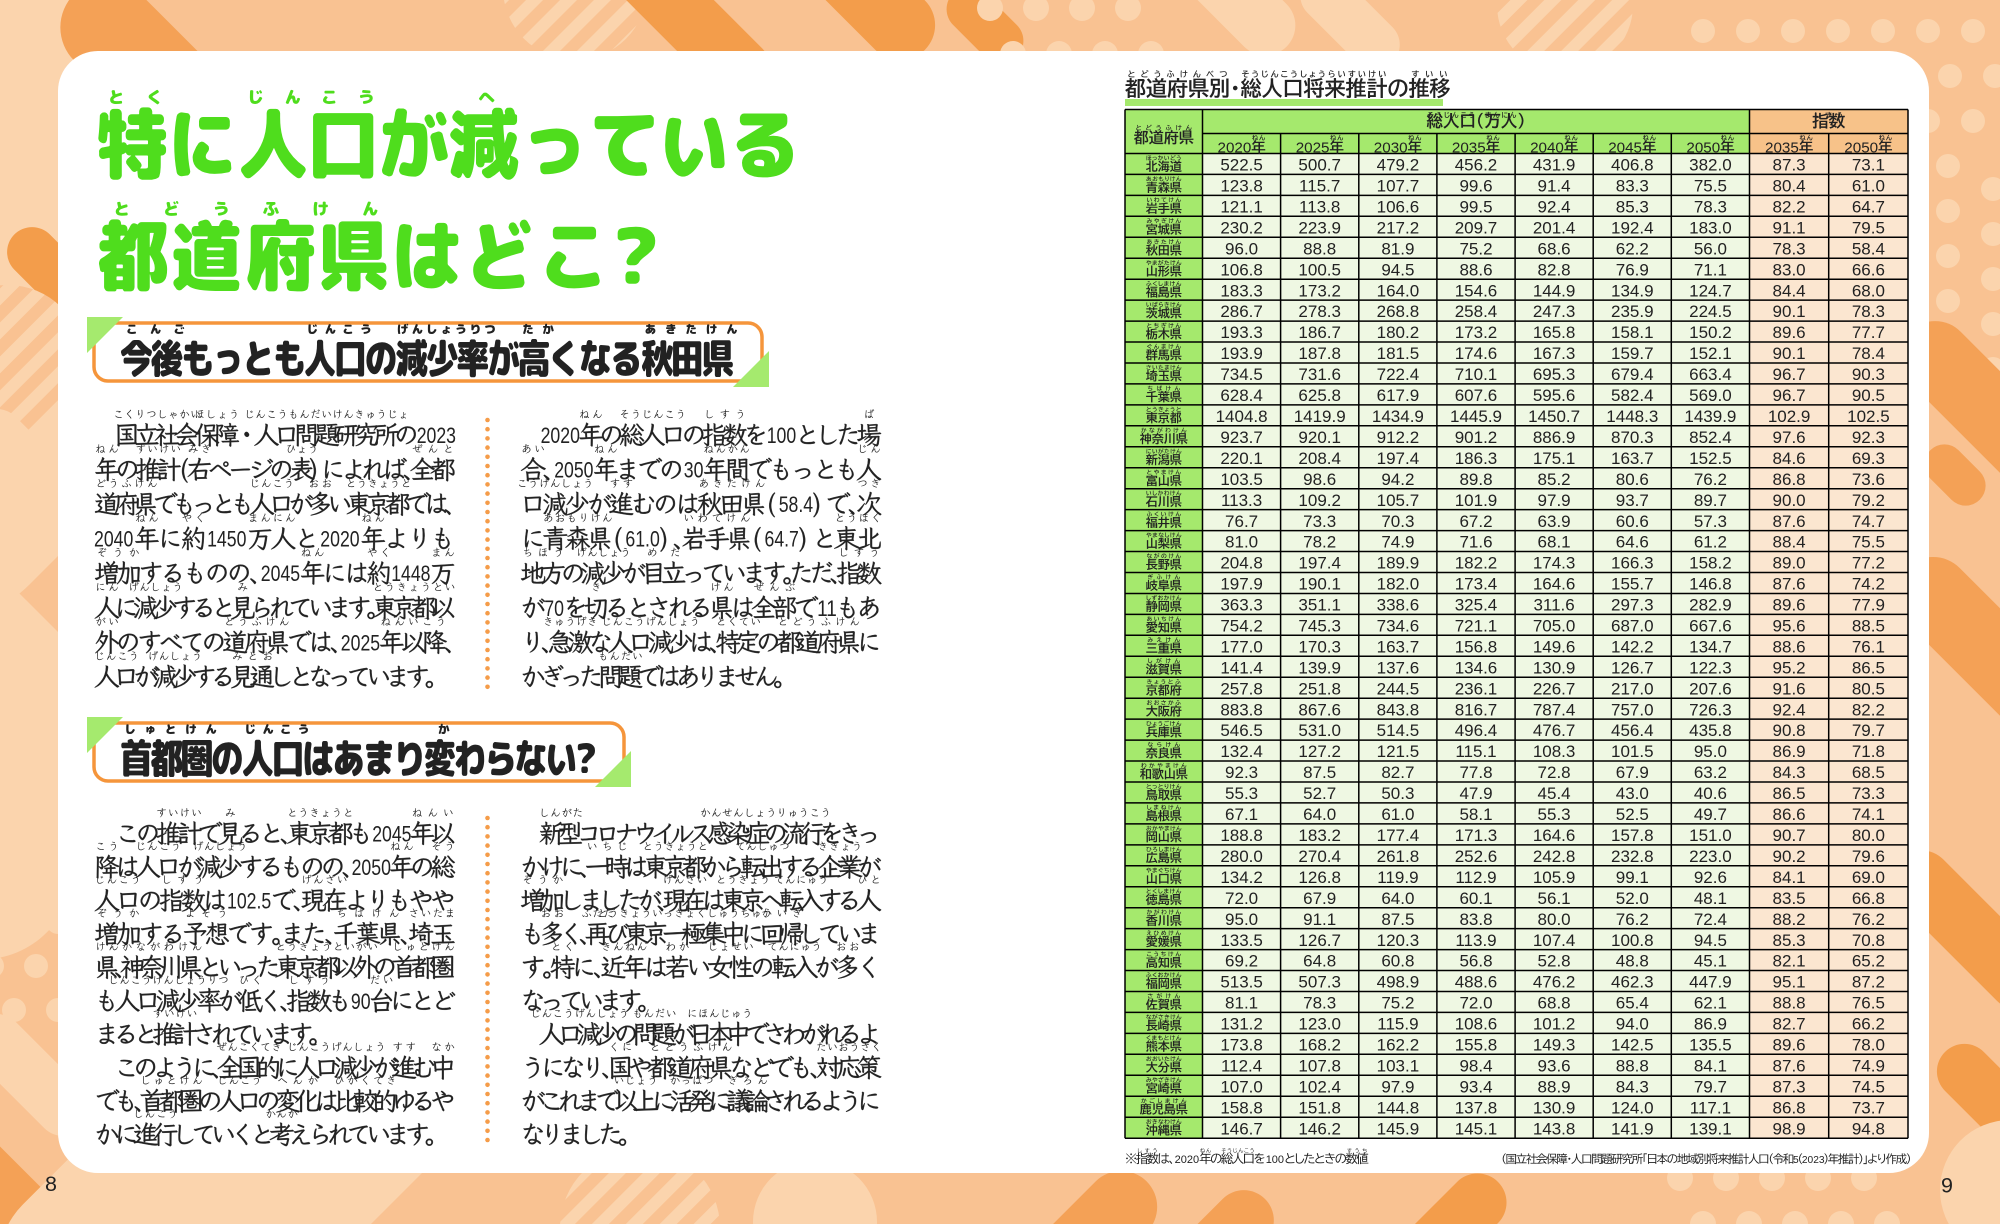 This screenshot has height=1224, width=2000. What do you see at coordinates (1476, 667) in the screenshot?
I see `svg-text: 134.6` at bounding box center [1476, 667].